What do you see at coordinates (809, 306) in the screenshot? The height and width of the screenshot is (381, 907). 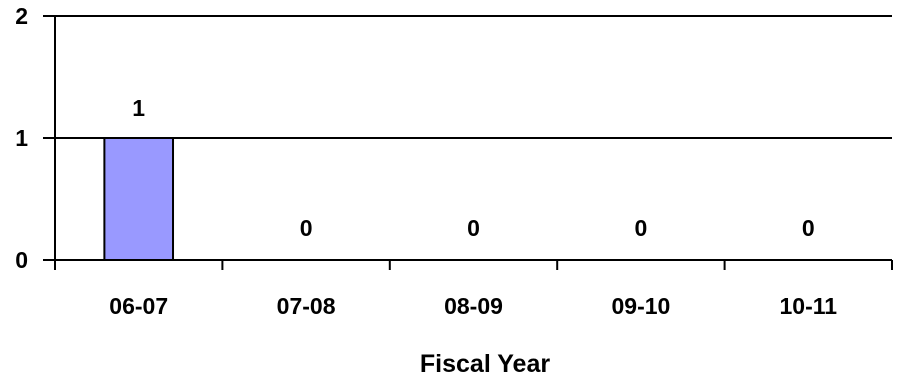 I see `x-tick-label: 10-11` at bounding box center [809, 306].